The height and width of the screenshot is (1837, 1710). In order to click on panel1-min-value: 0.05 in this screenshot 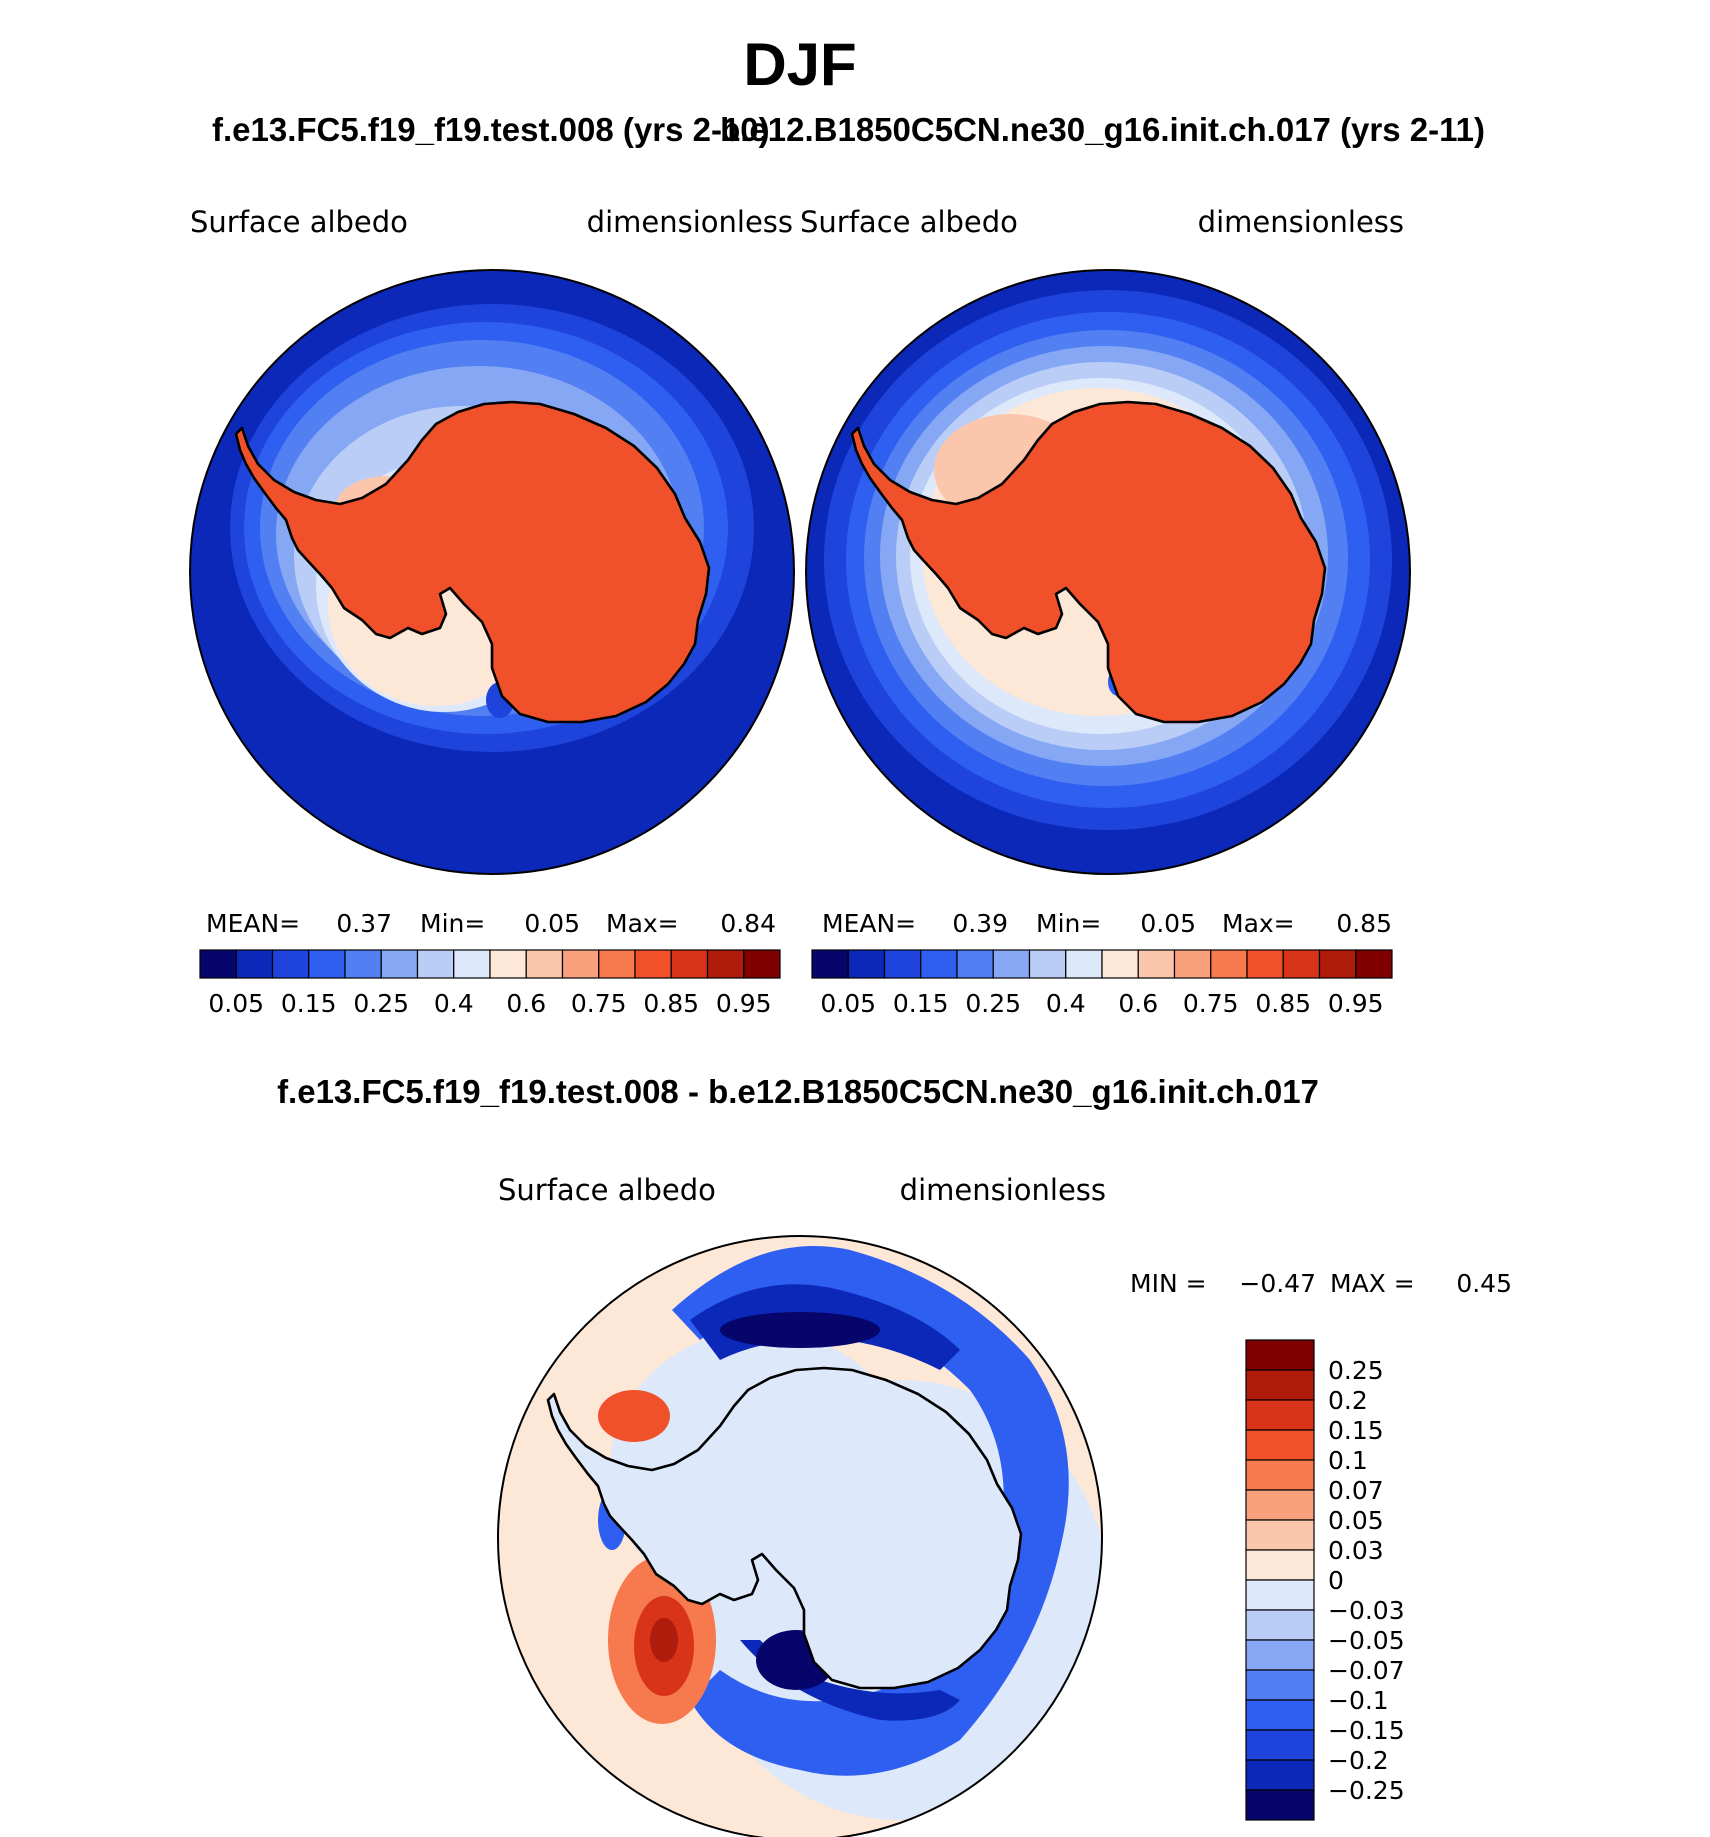, I will do `click(552, 923)`.